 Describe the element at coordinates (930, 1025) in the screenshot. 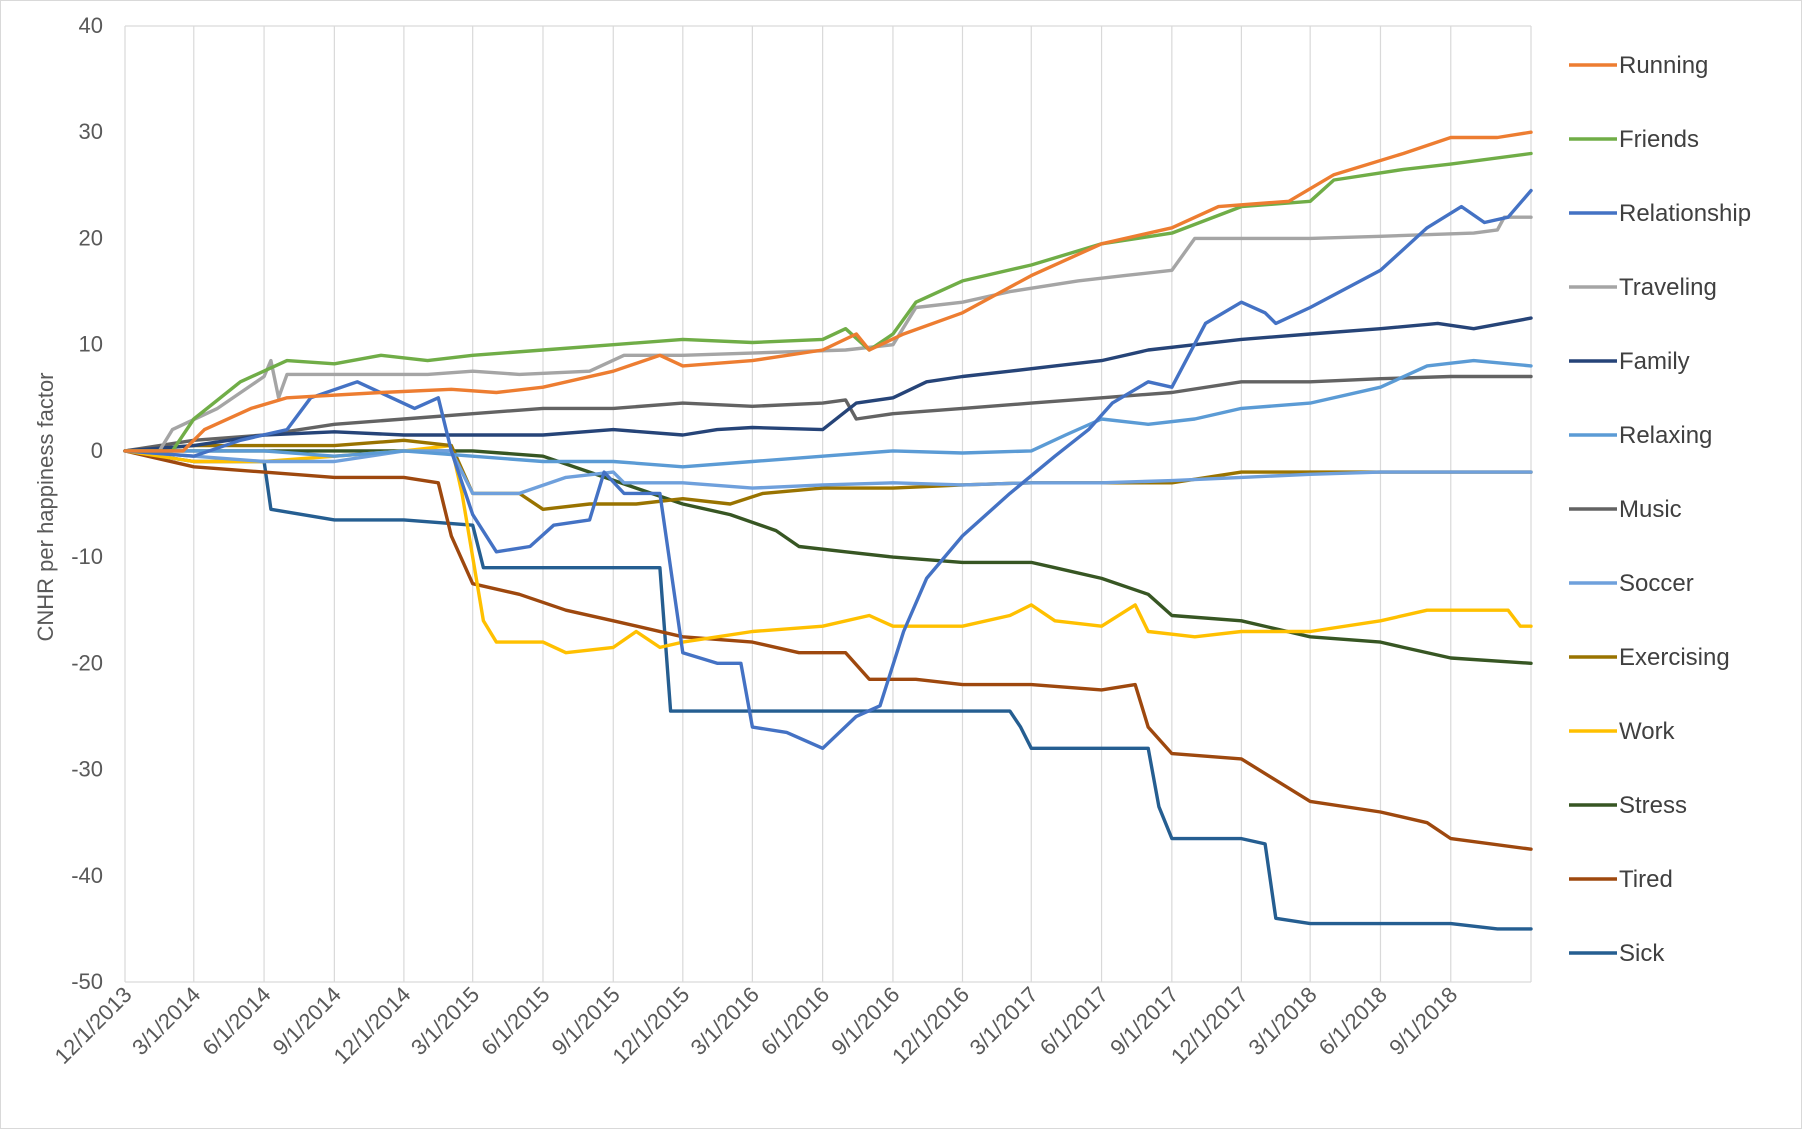

I see `x-tick-label: 12/1/2016` at that location.